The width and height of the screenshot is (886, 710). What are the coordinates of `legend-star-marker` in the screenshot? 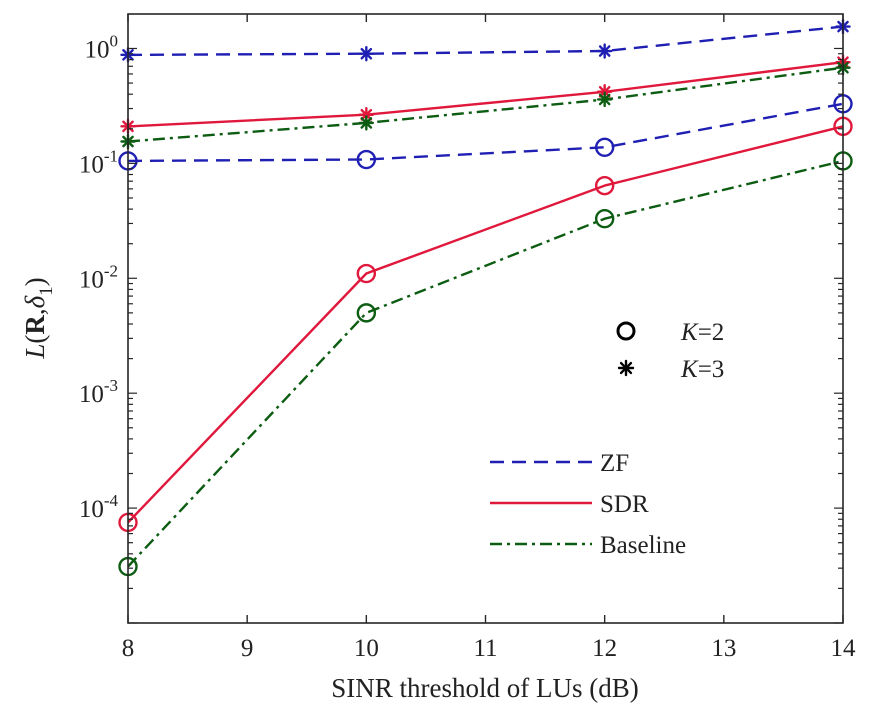 It's located at (626, 368).